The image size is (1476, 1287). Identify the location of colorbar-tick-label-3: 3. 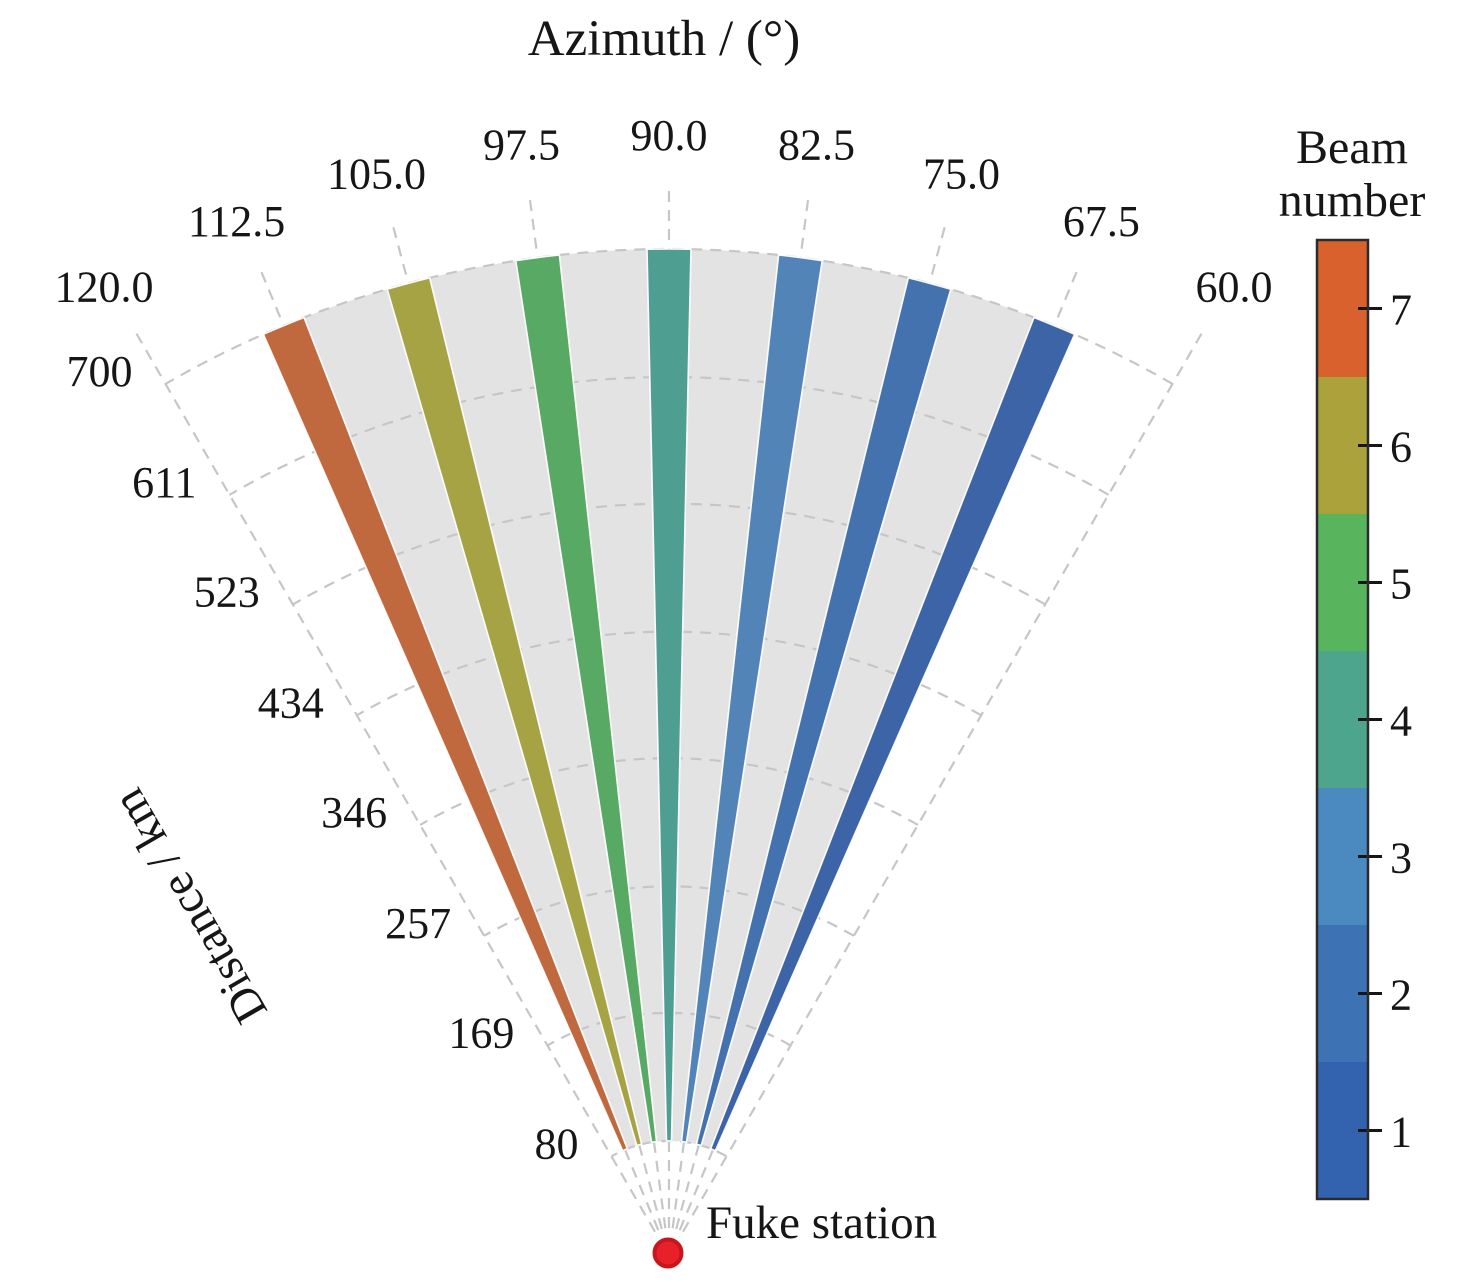
(1401, 858).